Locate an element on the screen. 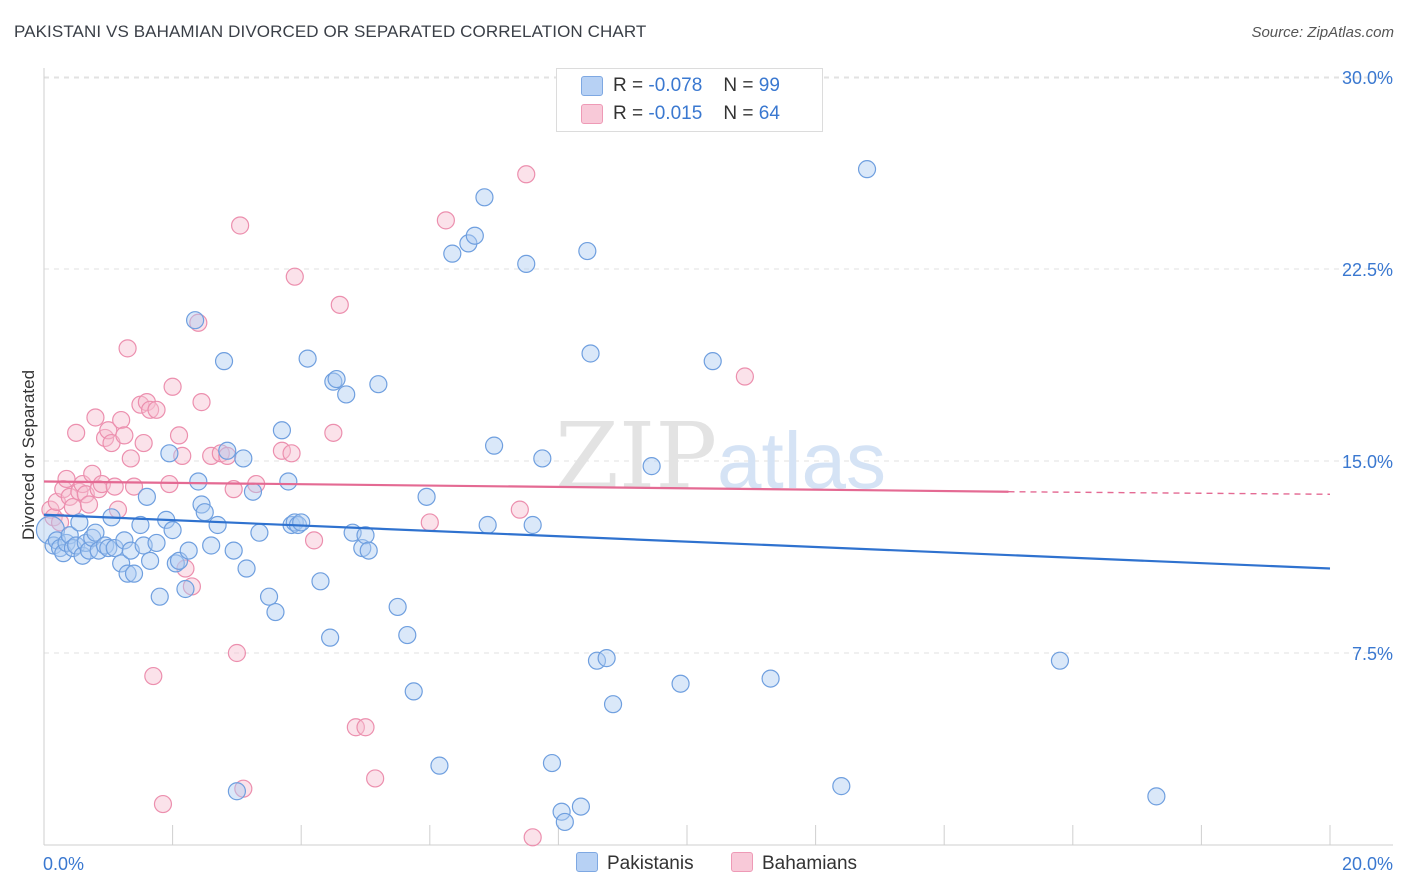  x-tick-label: 20.0% is located at coordinates (1367, 864).